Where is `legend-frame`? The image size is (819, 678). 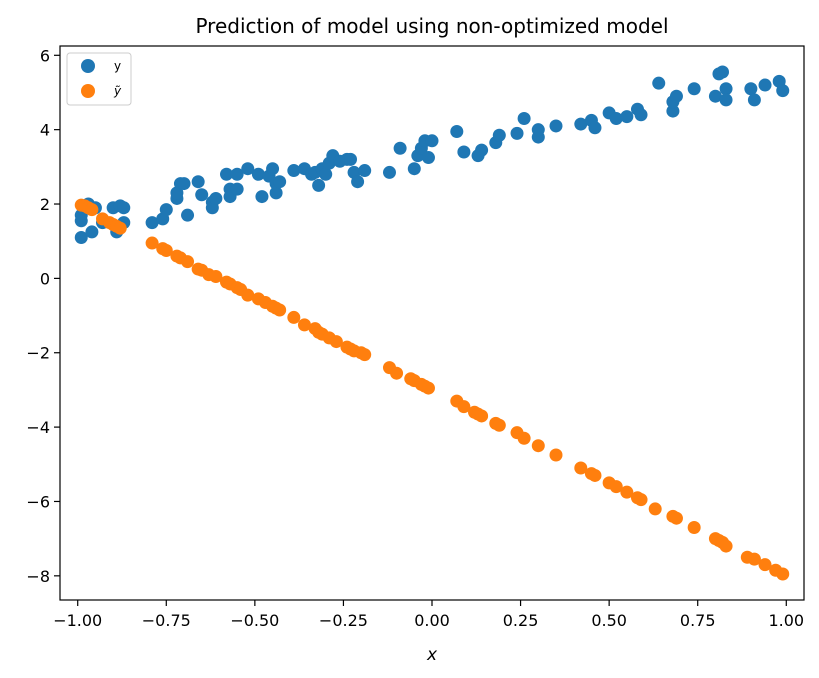
legend-frame is located at coordinates (99, 79).